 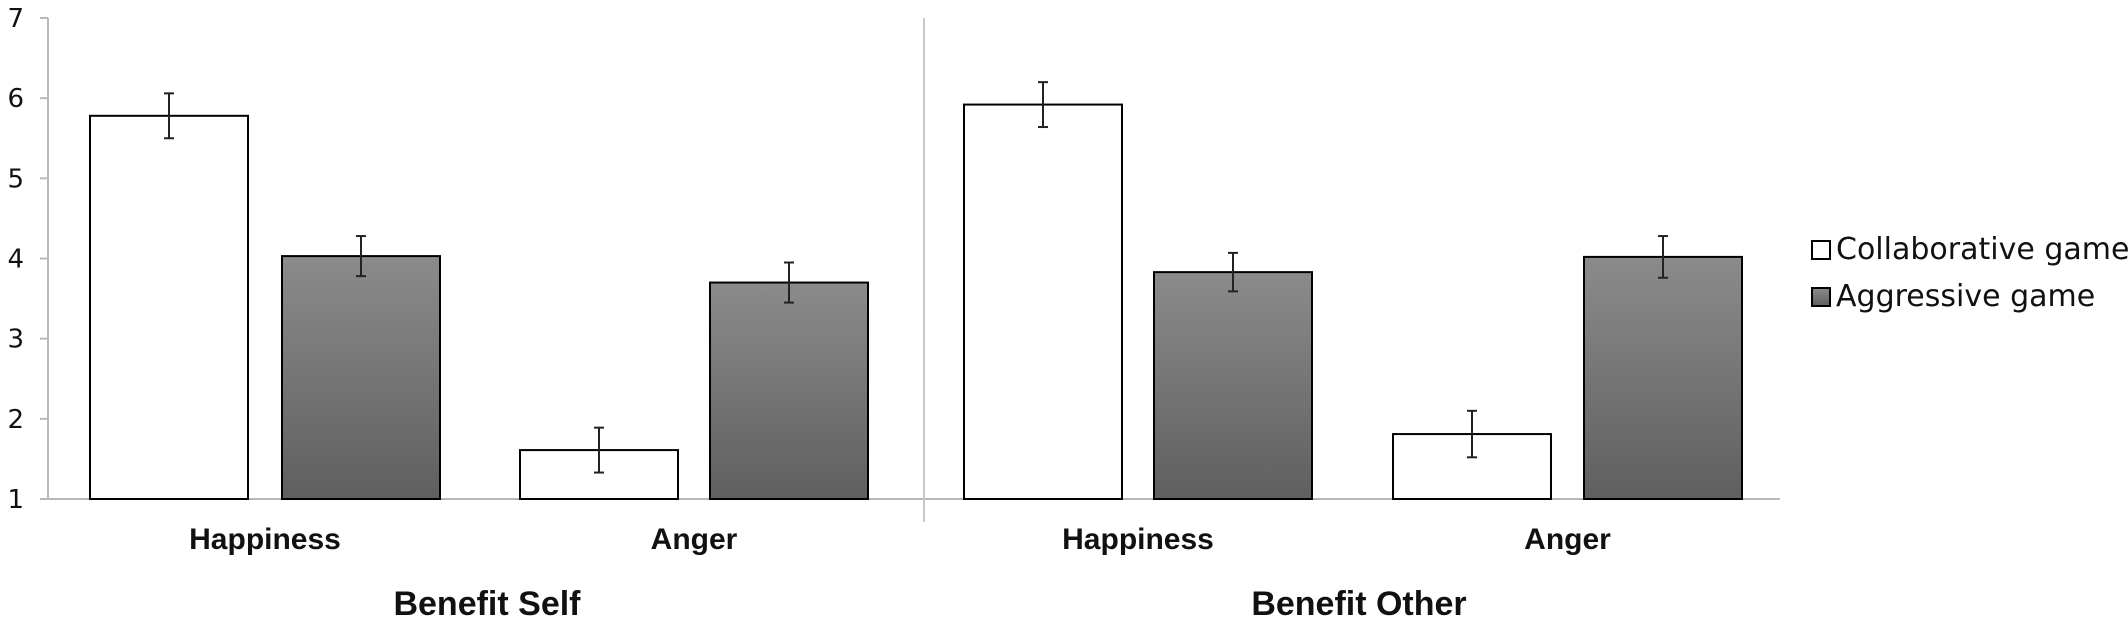 What do you see at coordinates (15, 260) in the screenshot?
I see `y-tick-label: 4` at bounding box center [15, 260].